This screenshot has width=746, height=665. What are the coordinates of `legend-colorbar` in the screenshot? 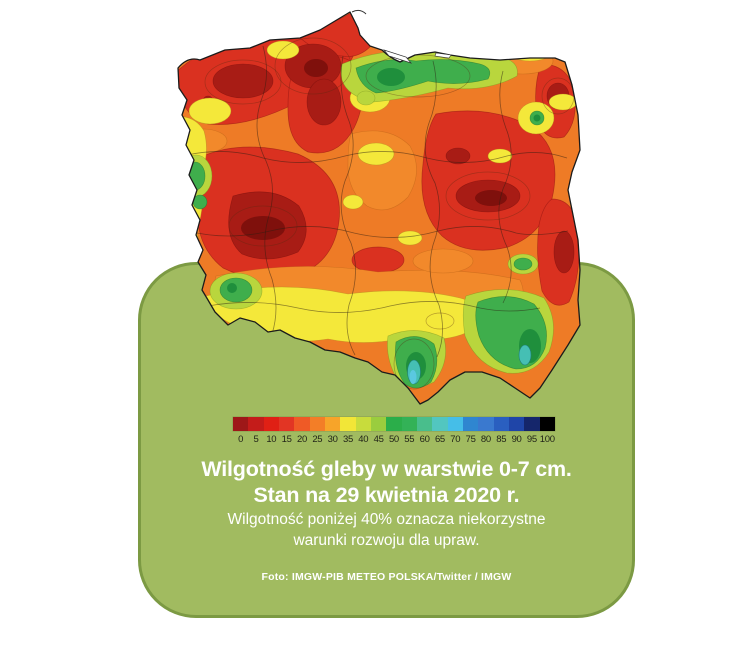 It's located at (394, 424).